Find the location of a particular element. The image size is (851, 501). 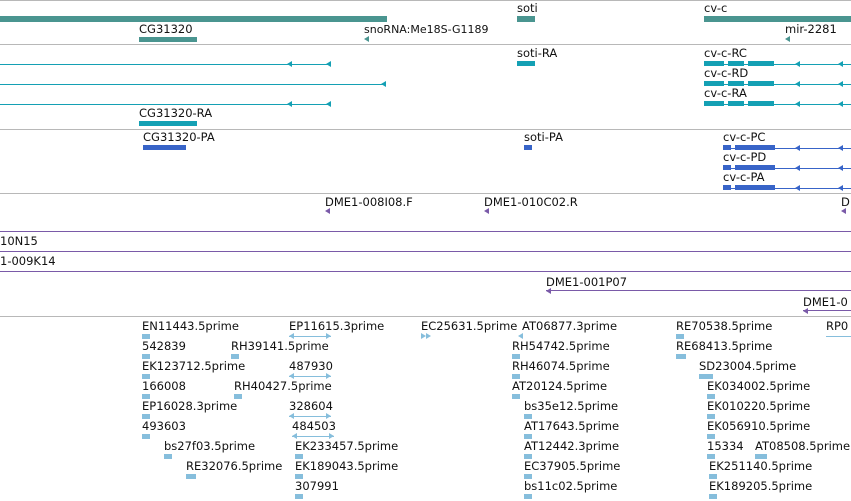

transcript-label: cv-c-RD is located at coordinates (726, 73).